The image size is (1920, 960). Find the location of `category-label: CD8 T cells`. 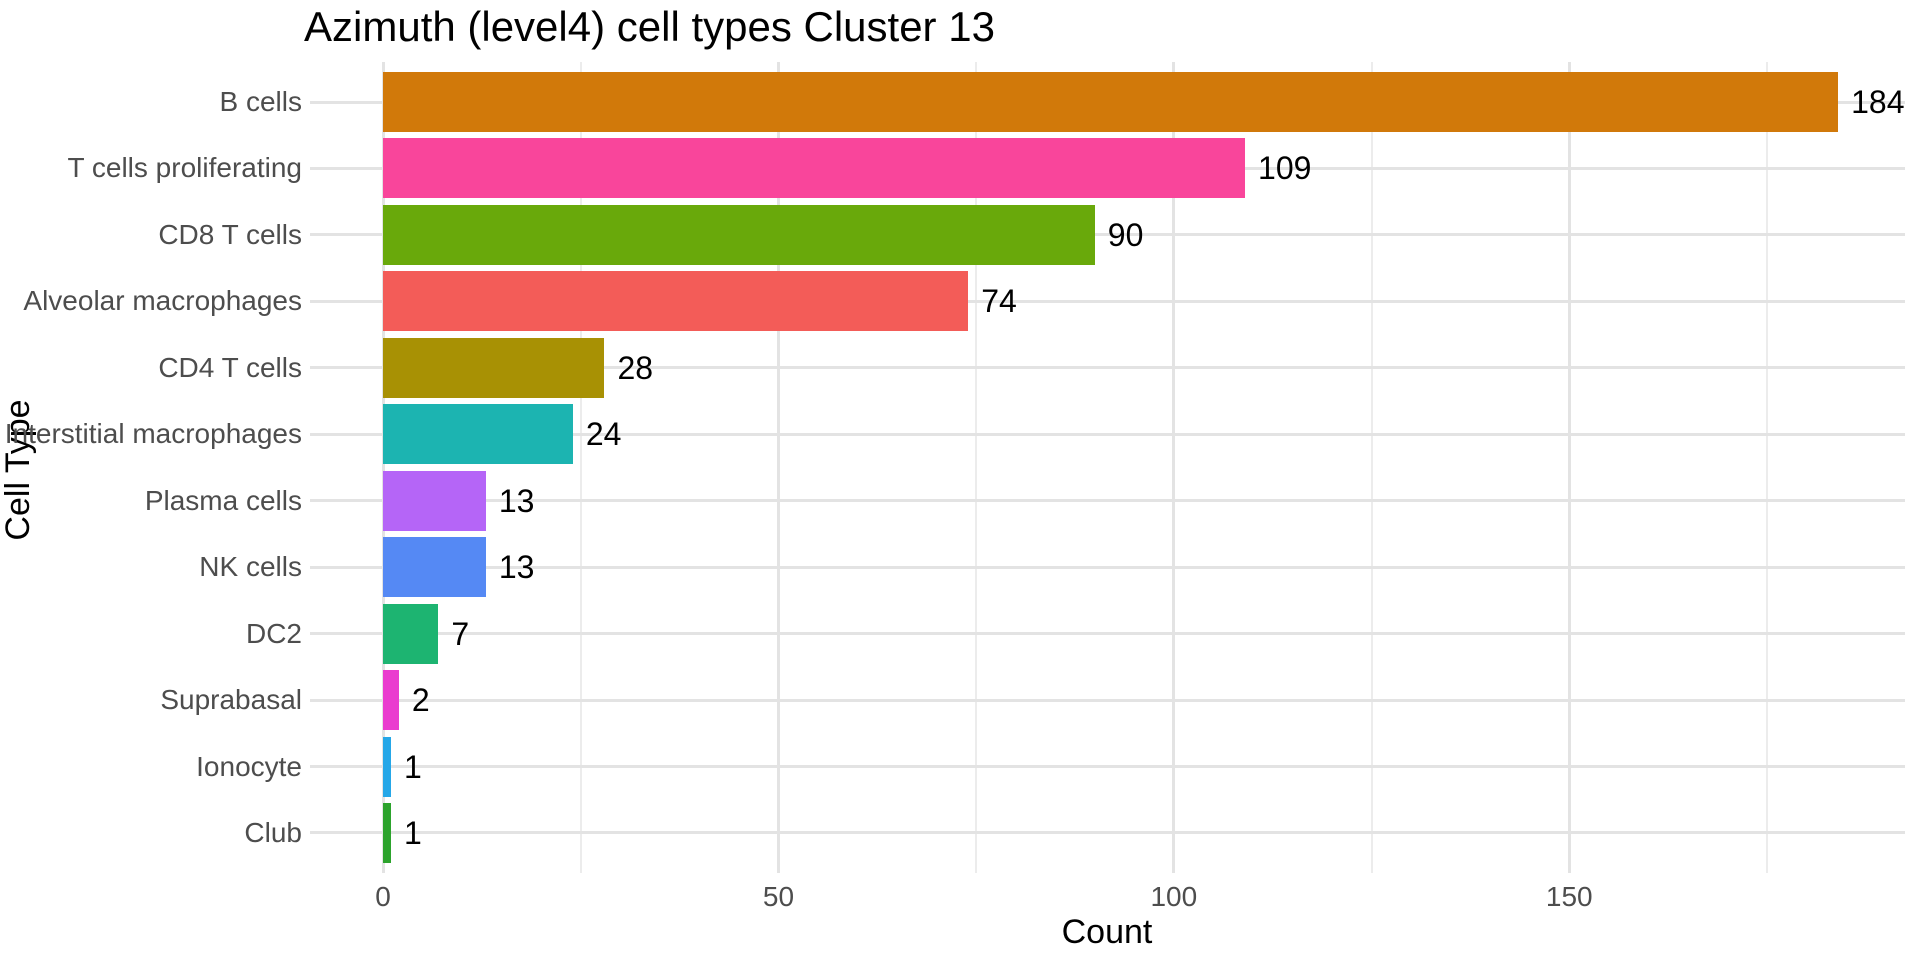

category-label: CD8 T cells is located at coordinates (230, 234).